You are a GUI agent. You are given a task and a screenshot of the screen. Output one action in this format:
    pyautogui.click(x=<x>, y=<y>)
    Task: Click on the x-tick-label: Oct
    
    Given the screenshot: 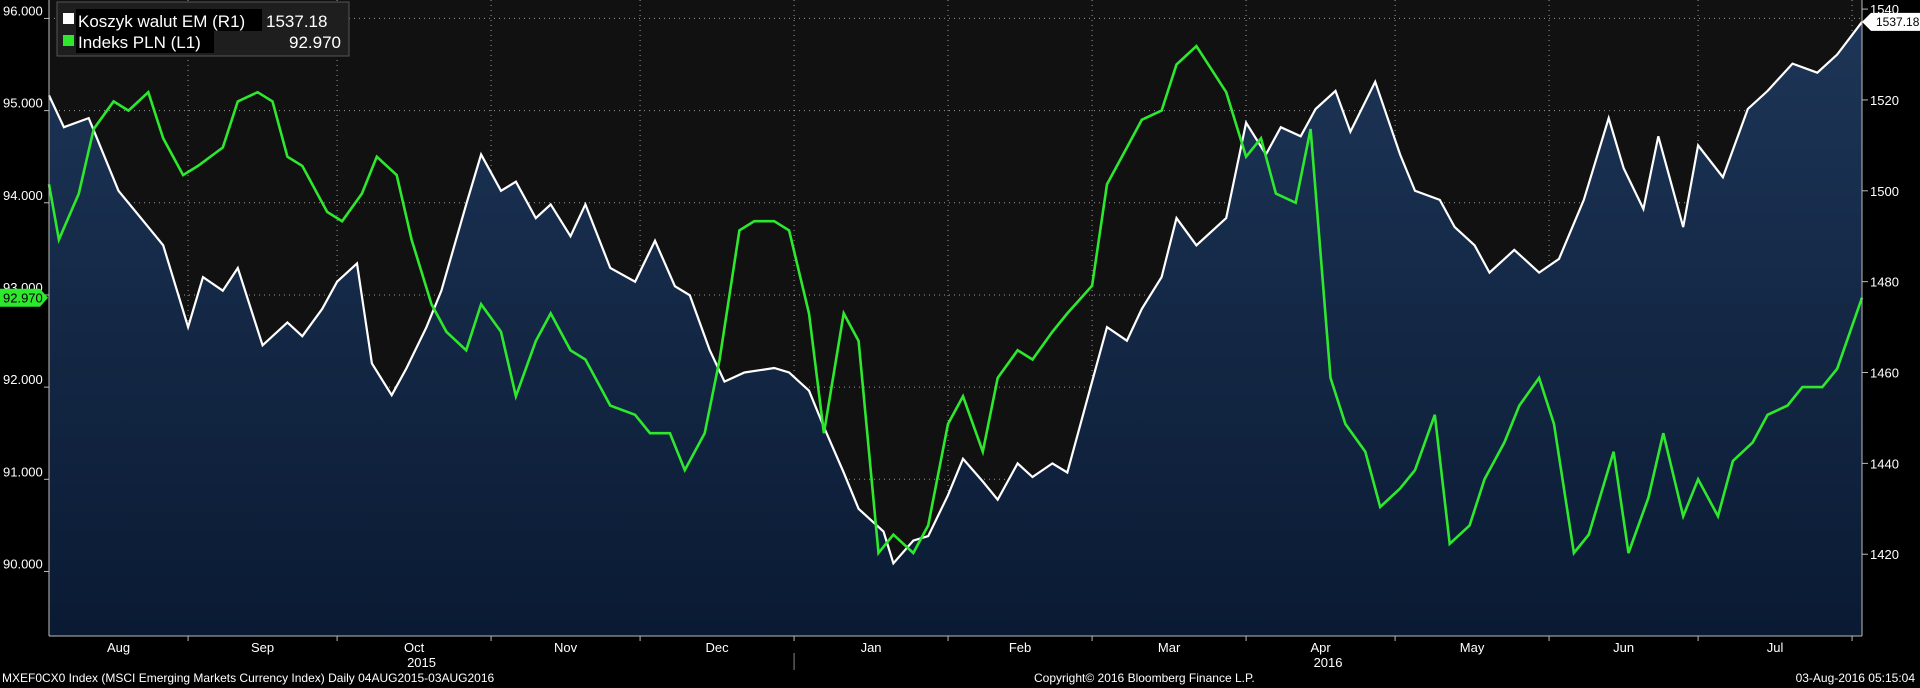 What is the action you would take?
    pyautogui.click(x=414, y=647)
    